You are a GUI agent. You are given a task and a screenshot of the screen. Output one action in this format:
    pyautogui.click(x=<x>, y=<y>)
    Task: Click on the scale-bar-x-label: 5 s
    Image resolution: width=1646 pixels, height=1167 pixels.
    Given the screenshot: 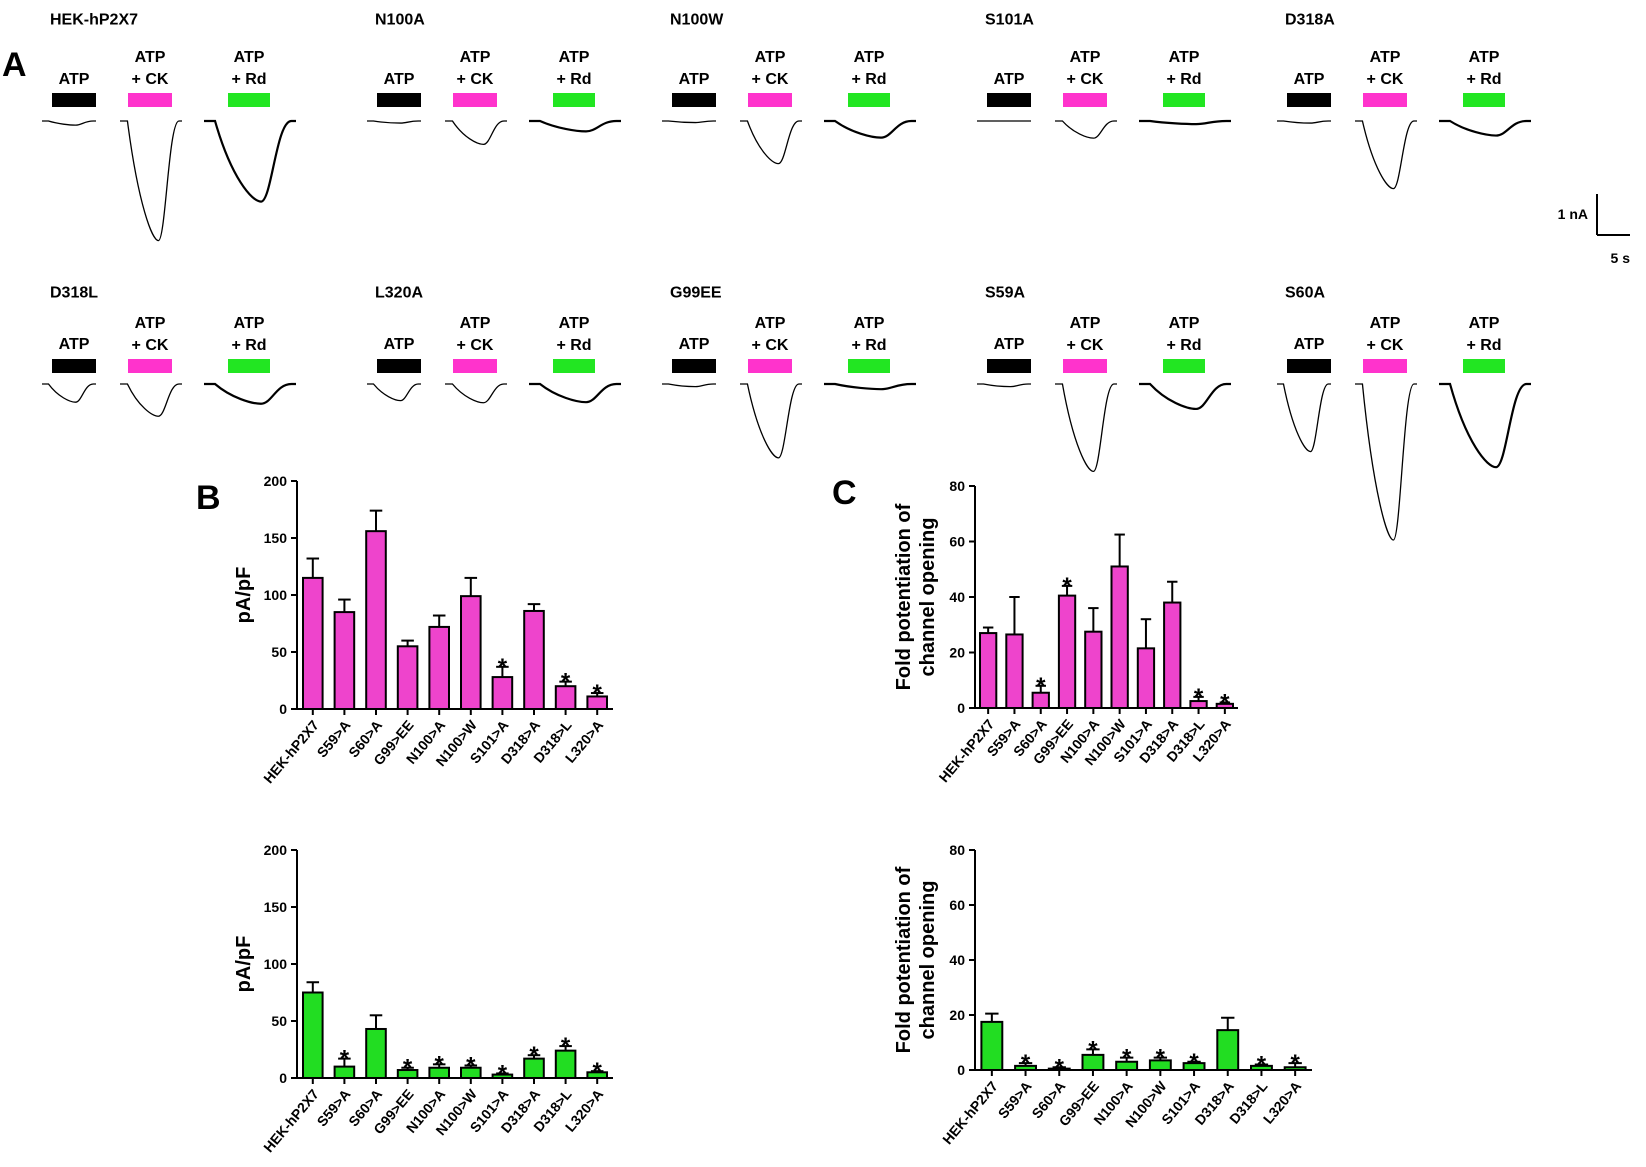 What is the action you would take?
    pyautogui.click(x=1621, y=258)
    